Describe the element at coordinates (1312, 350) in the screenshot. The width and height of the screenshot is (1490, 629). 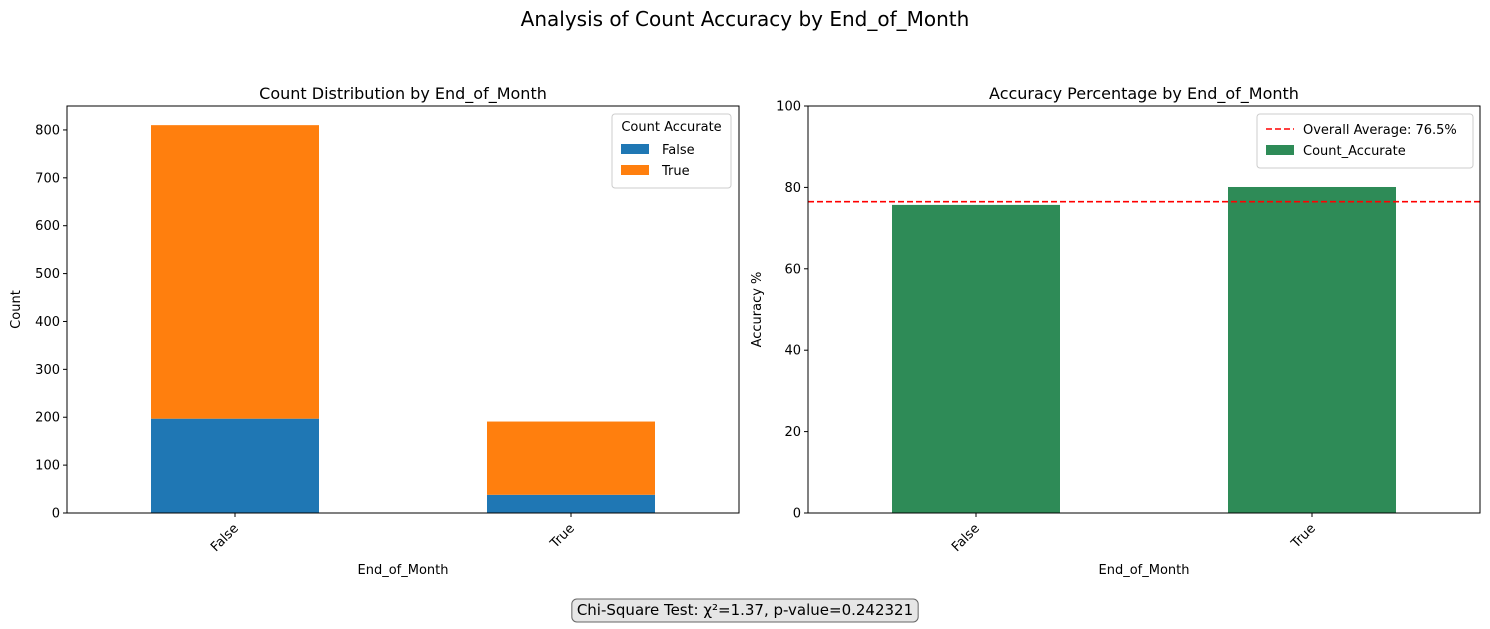
I see `bar-count-accurate-true` at that location.